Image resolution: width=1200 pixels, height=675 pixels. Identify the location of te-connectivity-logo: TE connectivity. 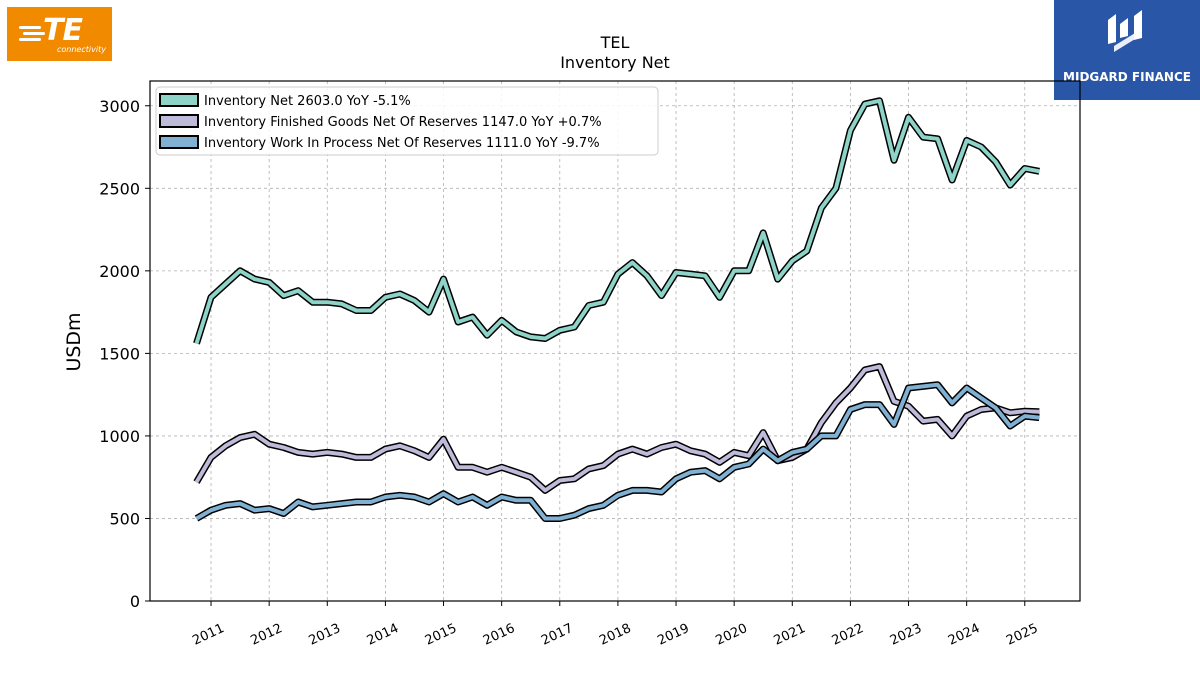
(59, 34).